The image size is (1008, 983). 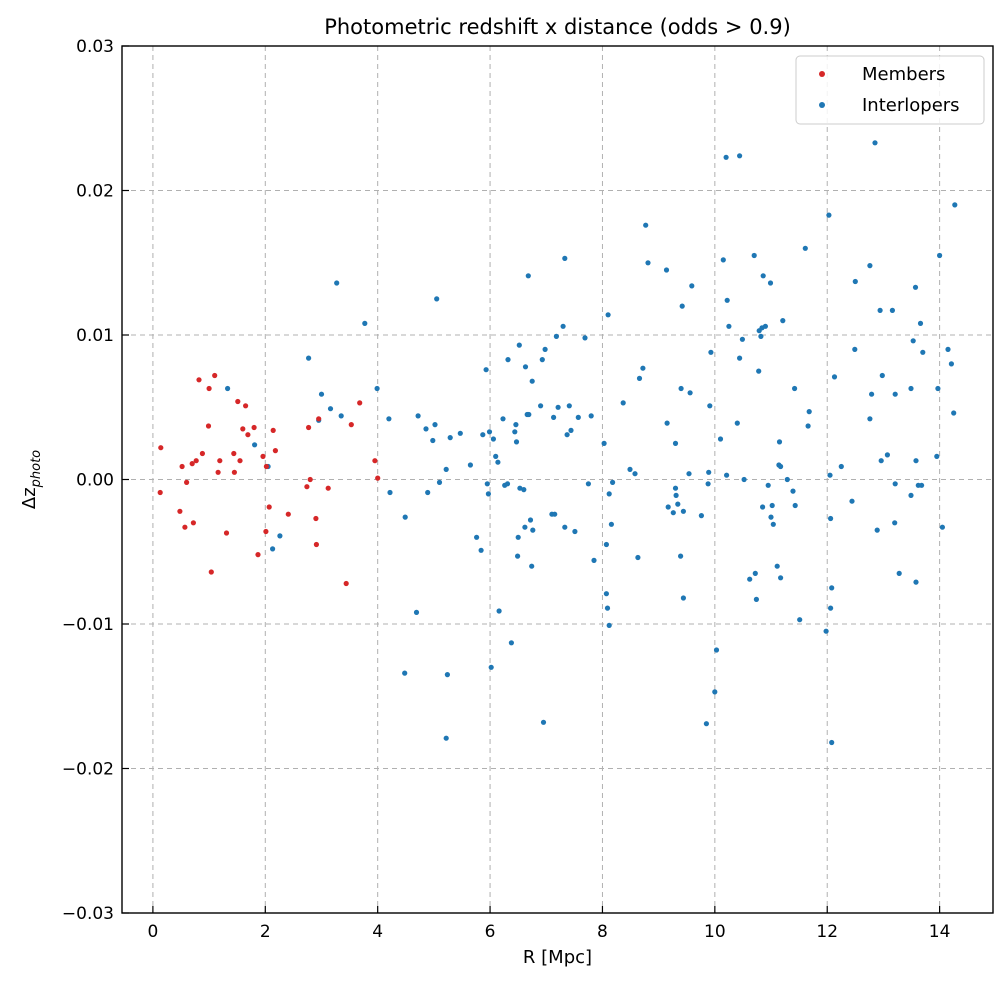 What do you see at coordinates (95, 481) in the screenshot?
I see `y-tick-label: 0.00` at bounding box center [95, 481].